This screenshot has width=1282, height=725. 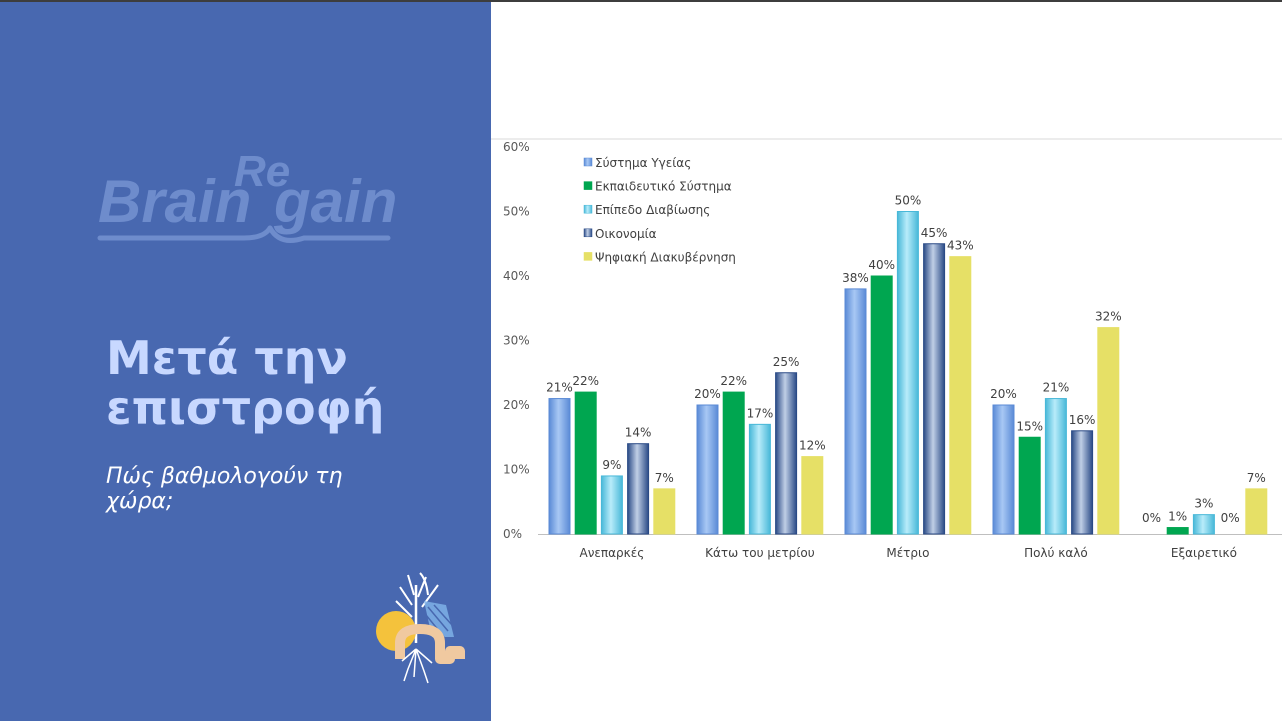 I want to click on y-tick-label: 30%, so click(x=516, y=341).